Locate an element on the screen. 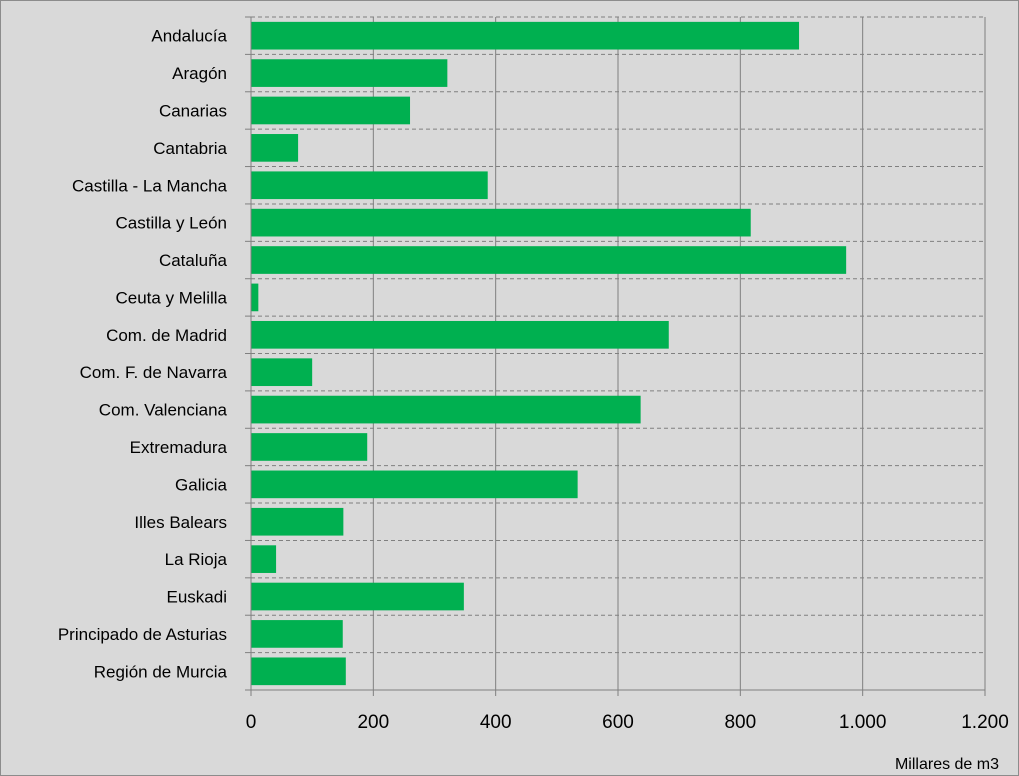 This screenshot has height=776, width=1019. category-label: Cataluña is located at coordinates (193, 260).